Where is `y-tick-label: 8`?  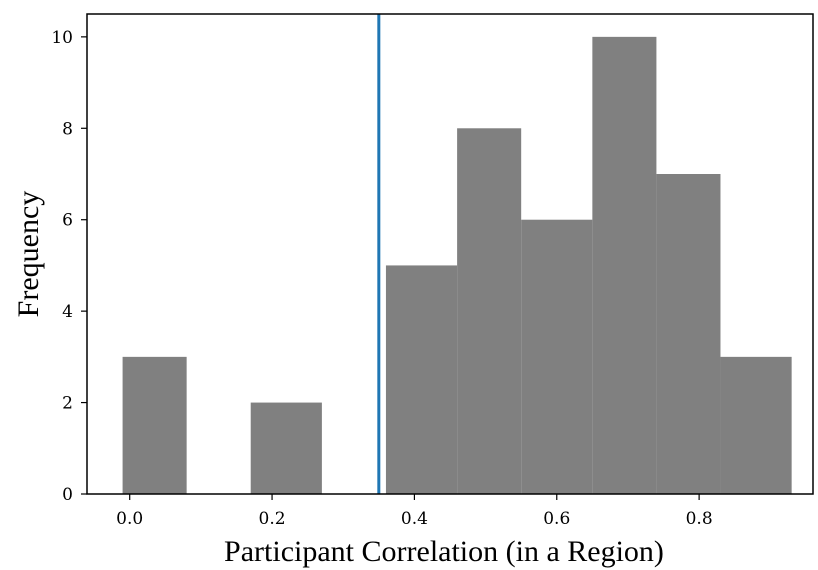
y-tick-label: 8 is located at coordinates (67, 129).